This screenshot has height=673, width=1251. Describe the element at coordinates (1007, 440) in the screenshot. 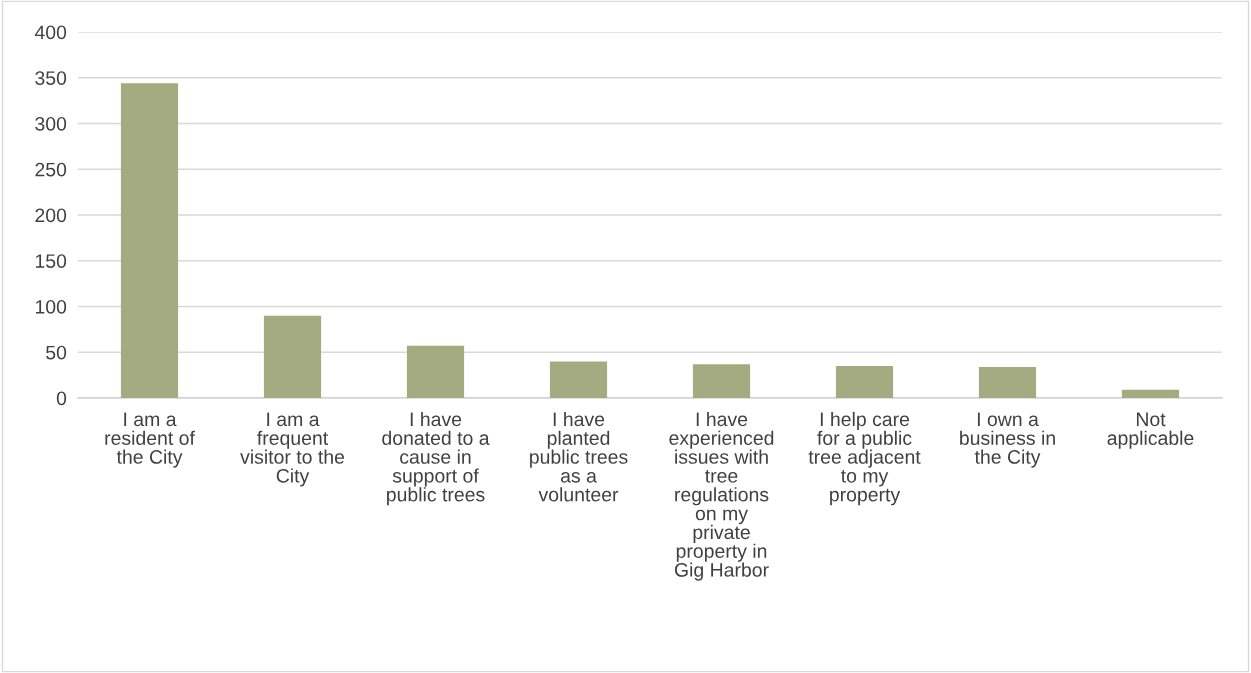

I see `x-tick-label: I own a business in the City` at that location.